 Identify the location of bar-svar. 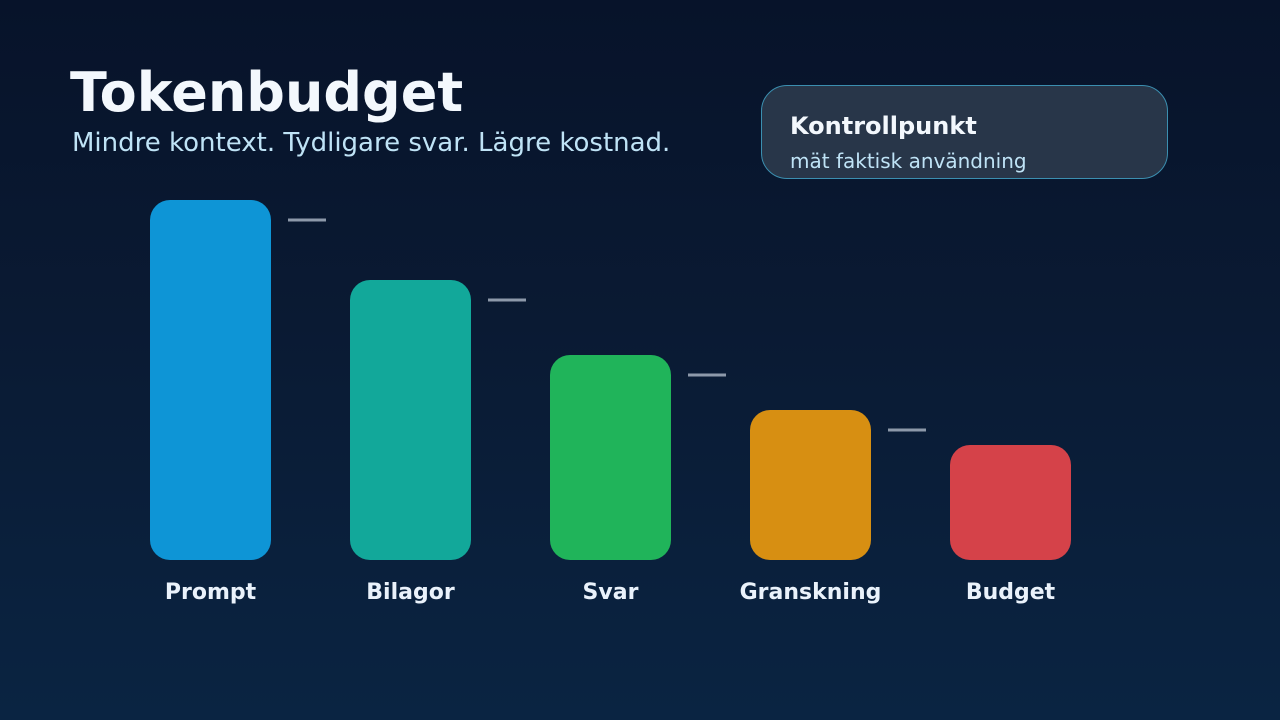
(610, 457).